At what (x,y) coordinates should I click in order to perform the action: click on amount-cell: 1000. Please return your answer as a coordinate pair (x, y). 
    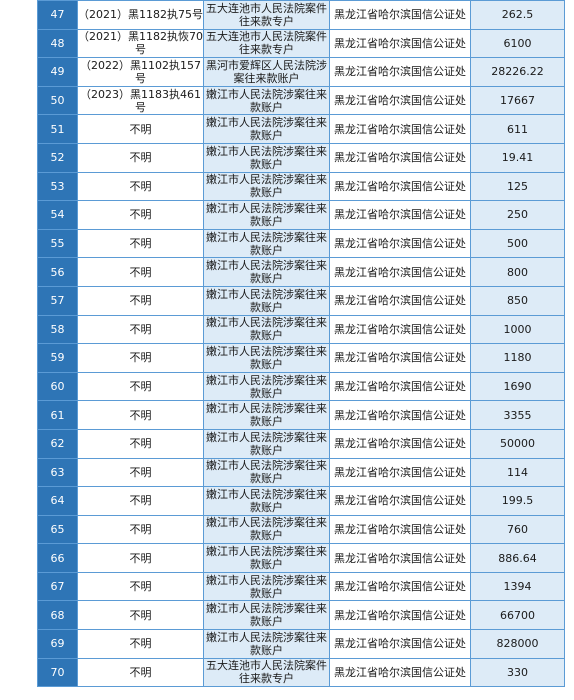
    Looking at the image, I should click on (517, 329).